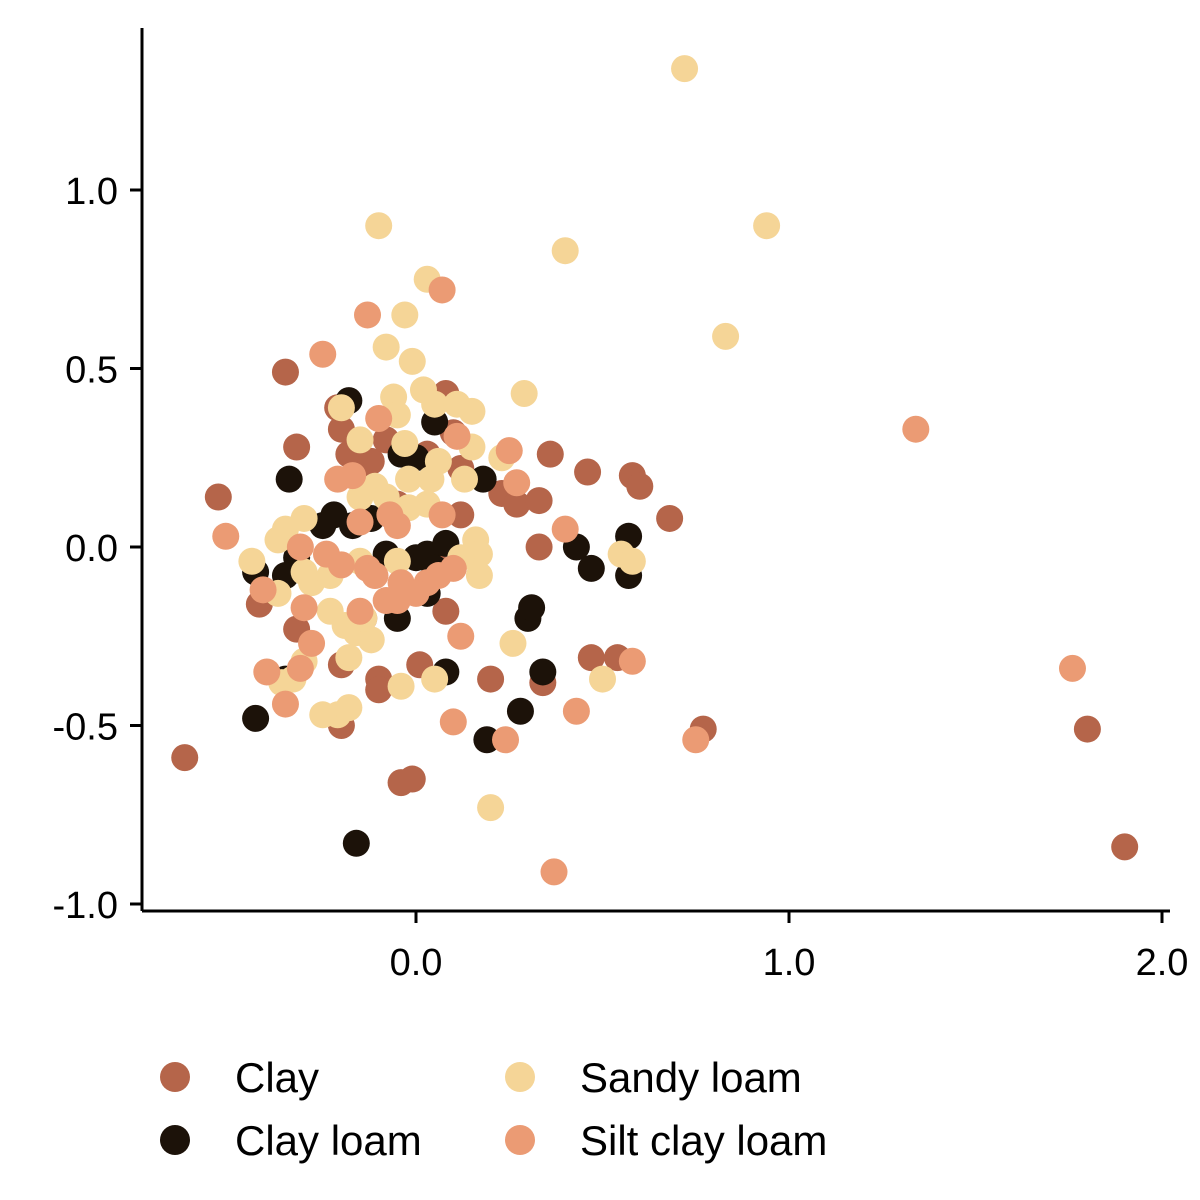 The image size is (1200, 1200). I want to click on y-tick-label-2: 0.0, so click(91, 549).